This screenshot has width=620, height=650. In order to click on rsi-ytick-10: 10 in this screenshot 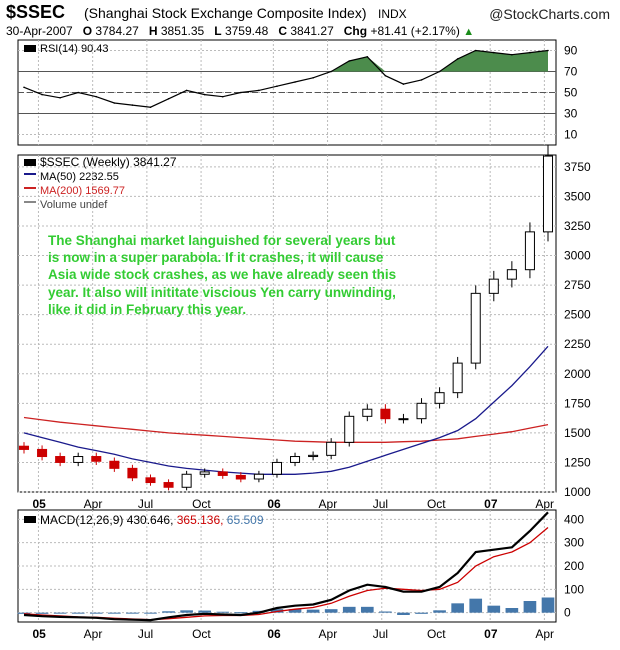, I will do `click(571, 135)`.